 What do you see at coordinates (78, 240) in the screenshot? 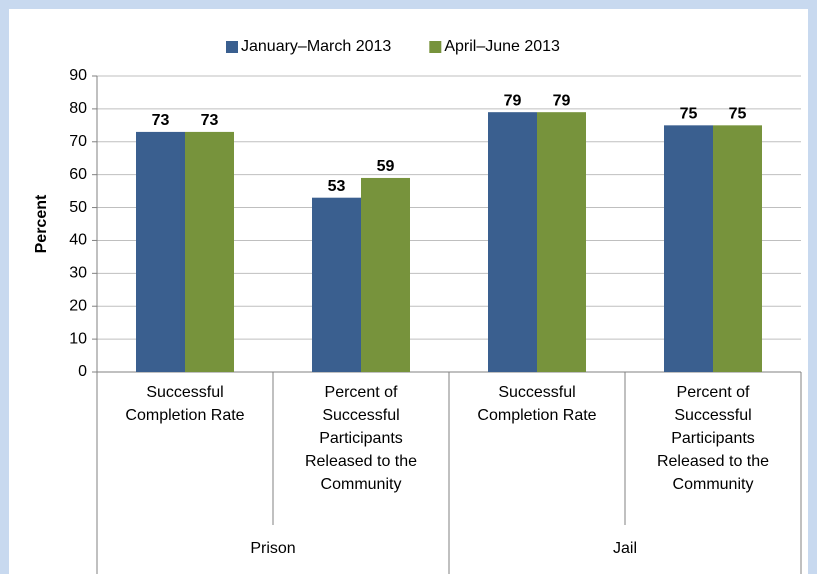
I see `y-tick-label: 40` at bounding box center [78, 240].